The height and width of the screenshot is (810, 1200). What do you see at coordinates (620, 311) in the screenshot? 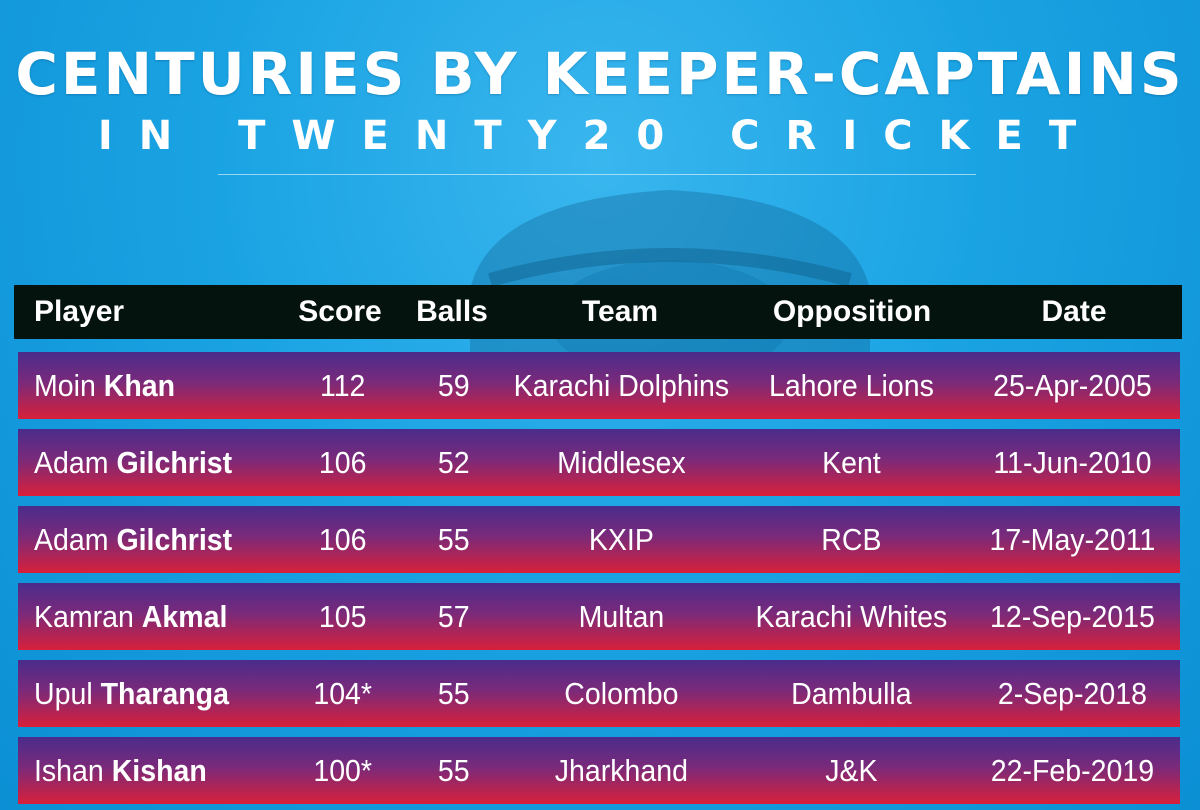
I see `header-team: Team` at bounding box center [620, 311].